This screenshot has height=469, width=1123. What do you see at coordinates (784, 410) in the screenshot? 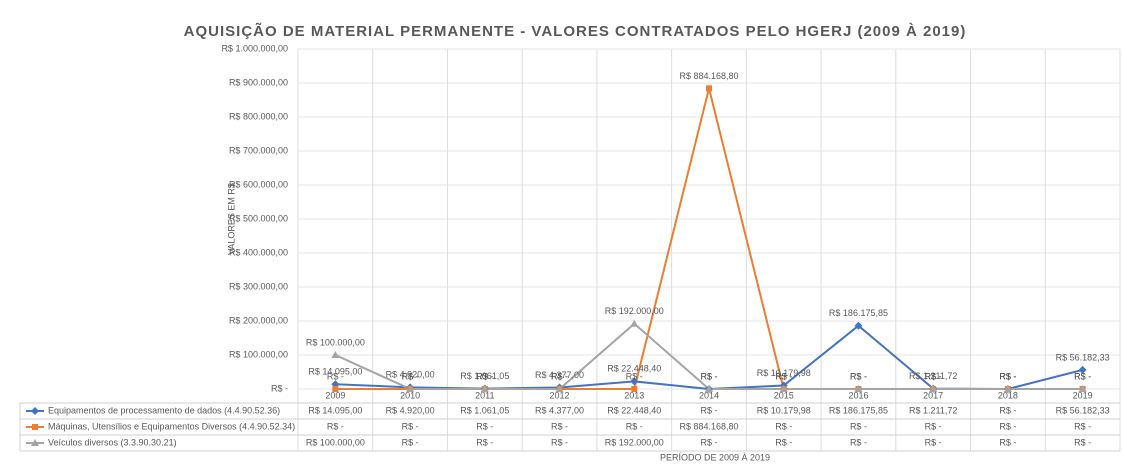
I see `table-cell: R$ 10.179,98` at bounding box center [784, 410].